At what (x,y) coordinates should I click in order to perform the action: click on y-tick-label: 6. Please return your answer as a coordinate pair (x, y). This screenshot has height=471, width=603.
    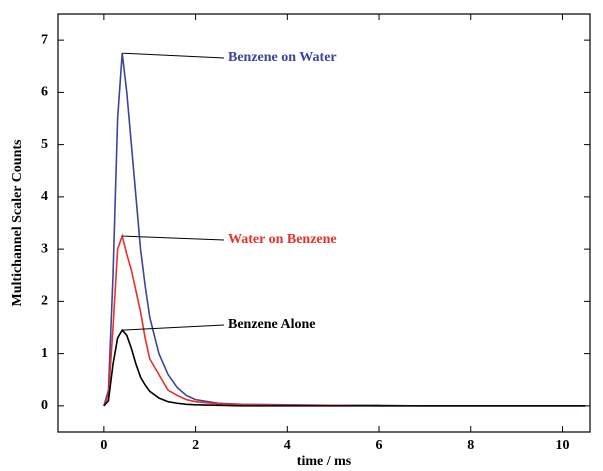
    Looking at the image, I should click on (44, 92).